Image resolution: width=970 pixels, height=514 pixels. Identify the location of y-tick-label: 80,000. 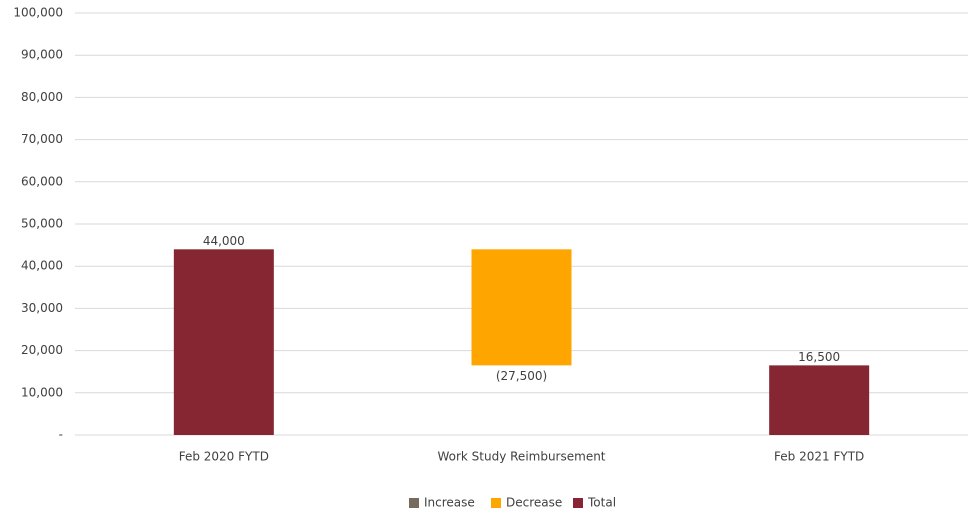
(42, 97).